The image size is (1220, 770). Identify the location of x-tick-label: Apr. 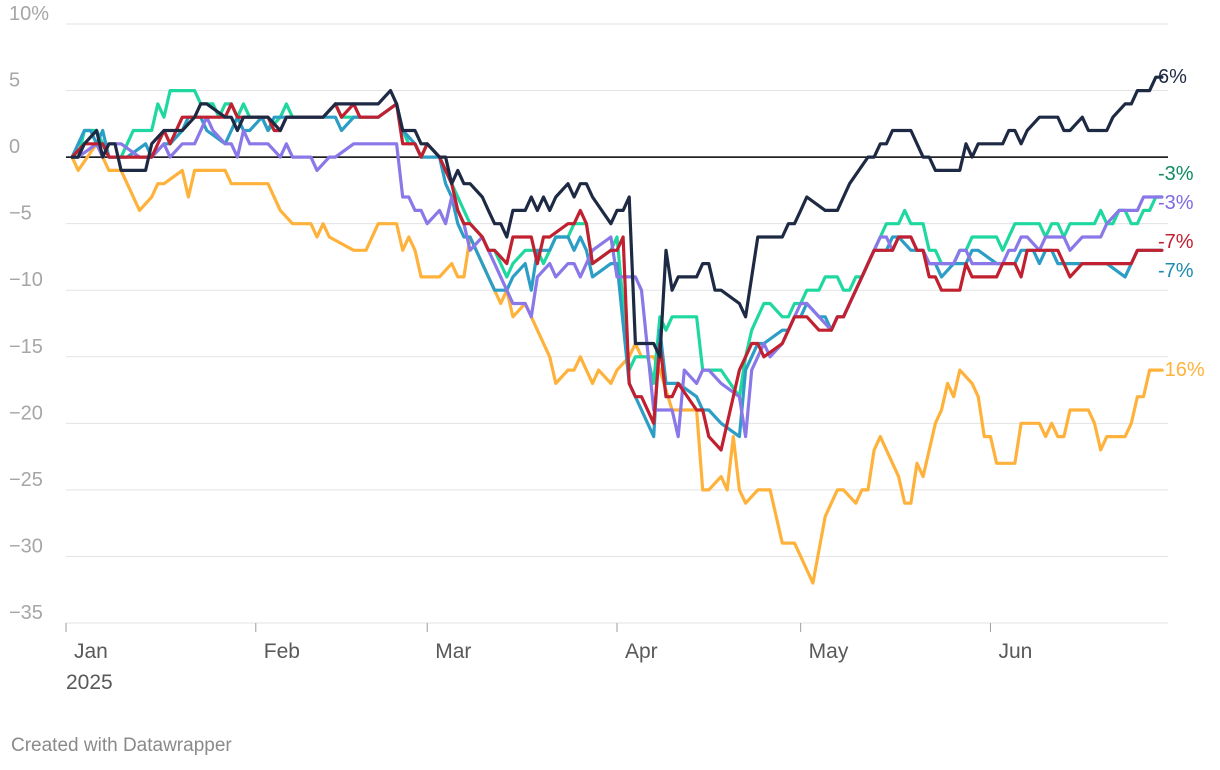
(641, 651).